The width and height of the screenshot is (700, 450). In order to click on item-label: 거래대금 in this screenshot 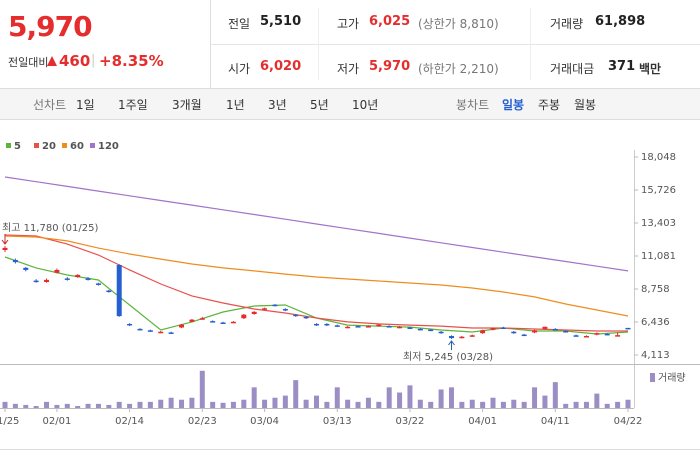, I will do `click(572, 69)`.